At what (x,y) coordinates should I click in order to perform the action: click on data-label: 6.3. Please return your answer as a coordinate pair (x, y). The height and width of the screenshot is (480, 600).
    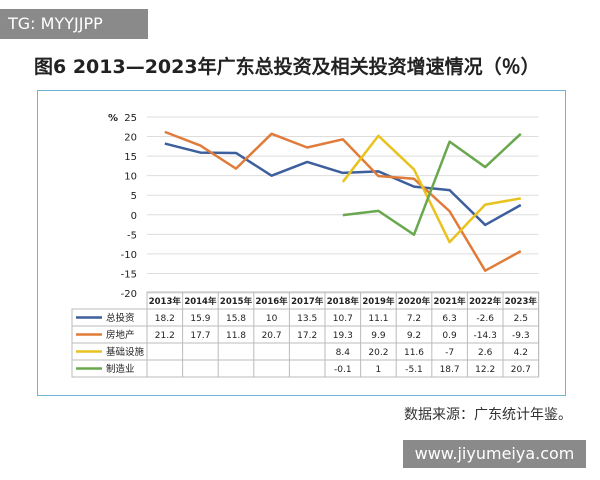
    Looking at the image, I should click on (449, 319).